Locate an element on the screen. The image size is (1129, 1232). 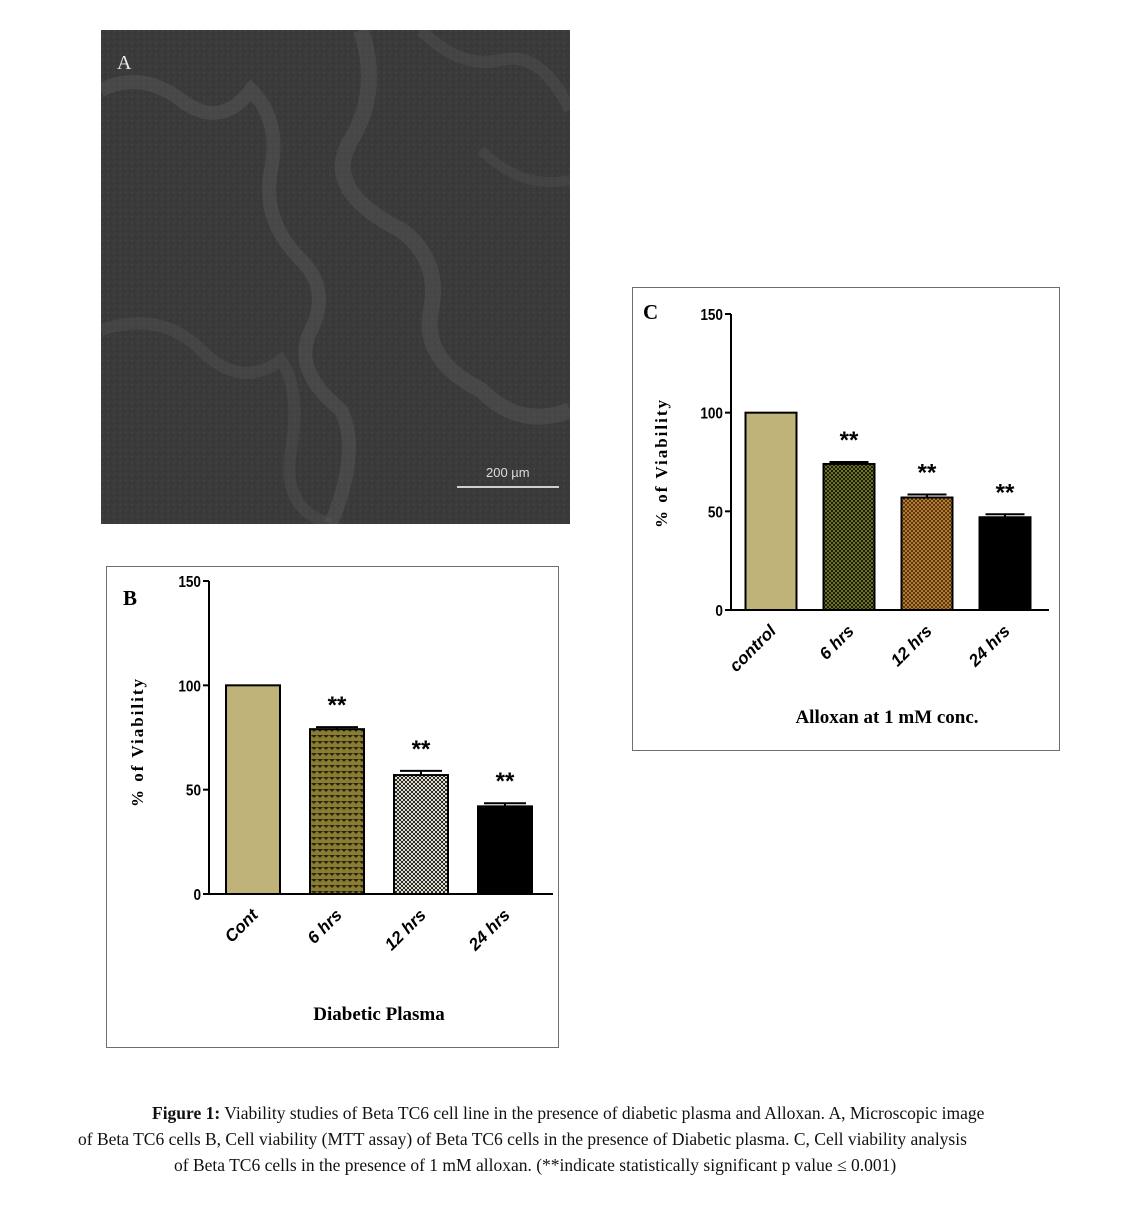
scale-bar-label: 200 µm is located at coordinates (508, 472).